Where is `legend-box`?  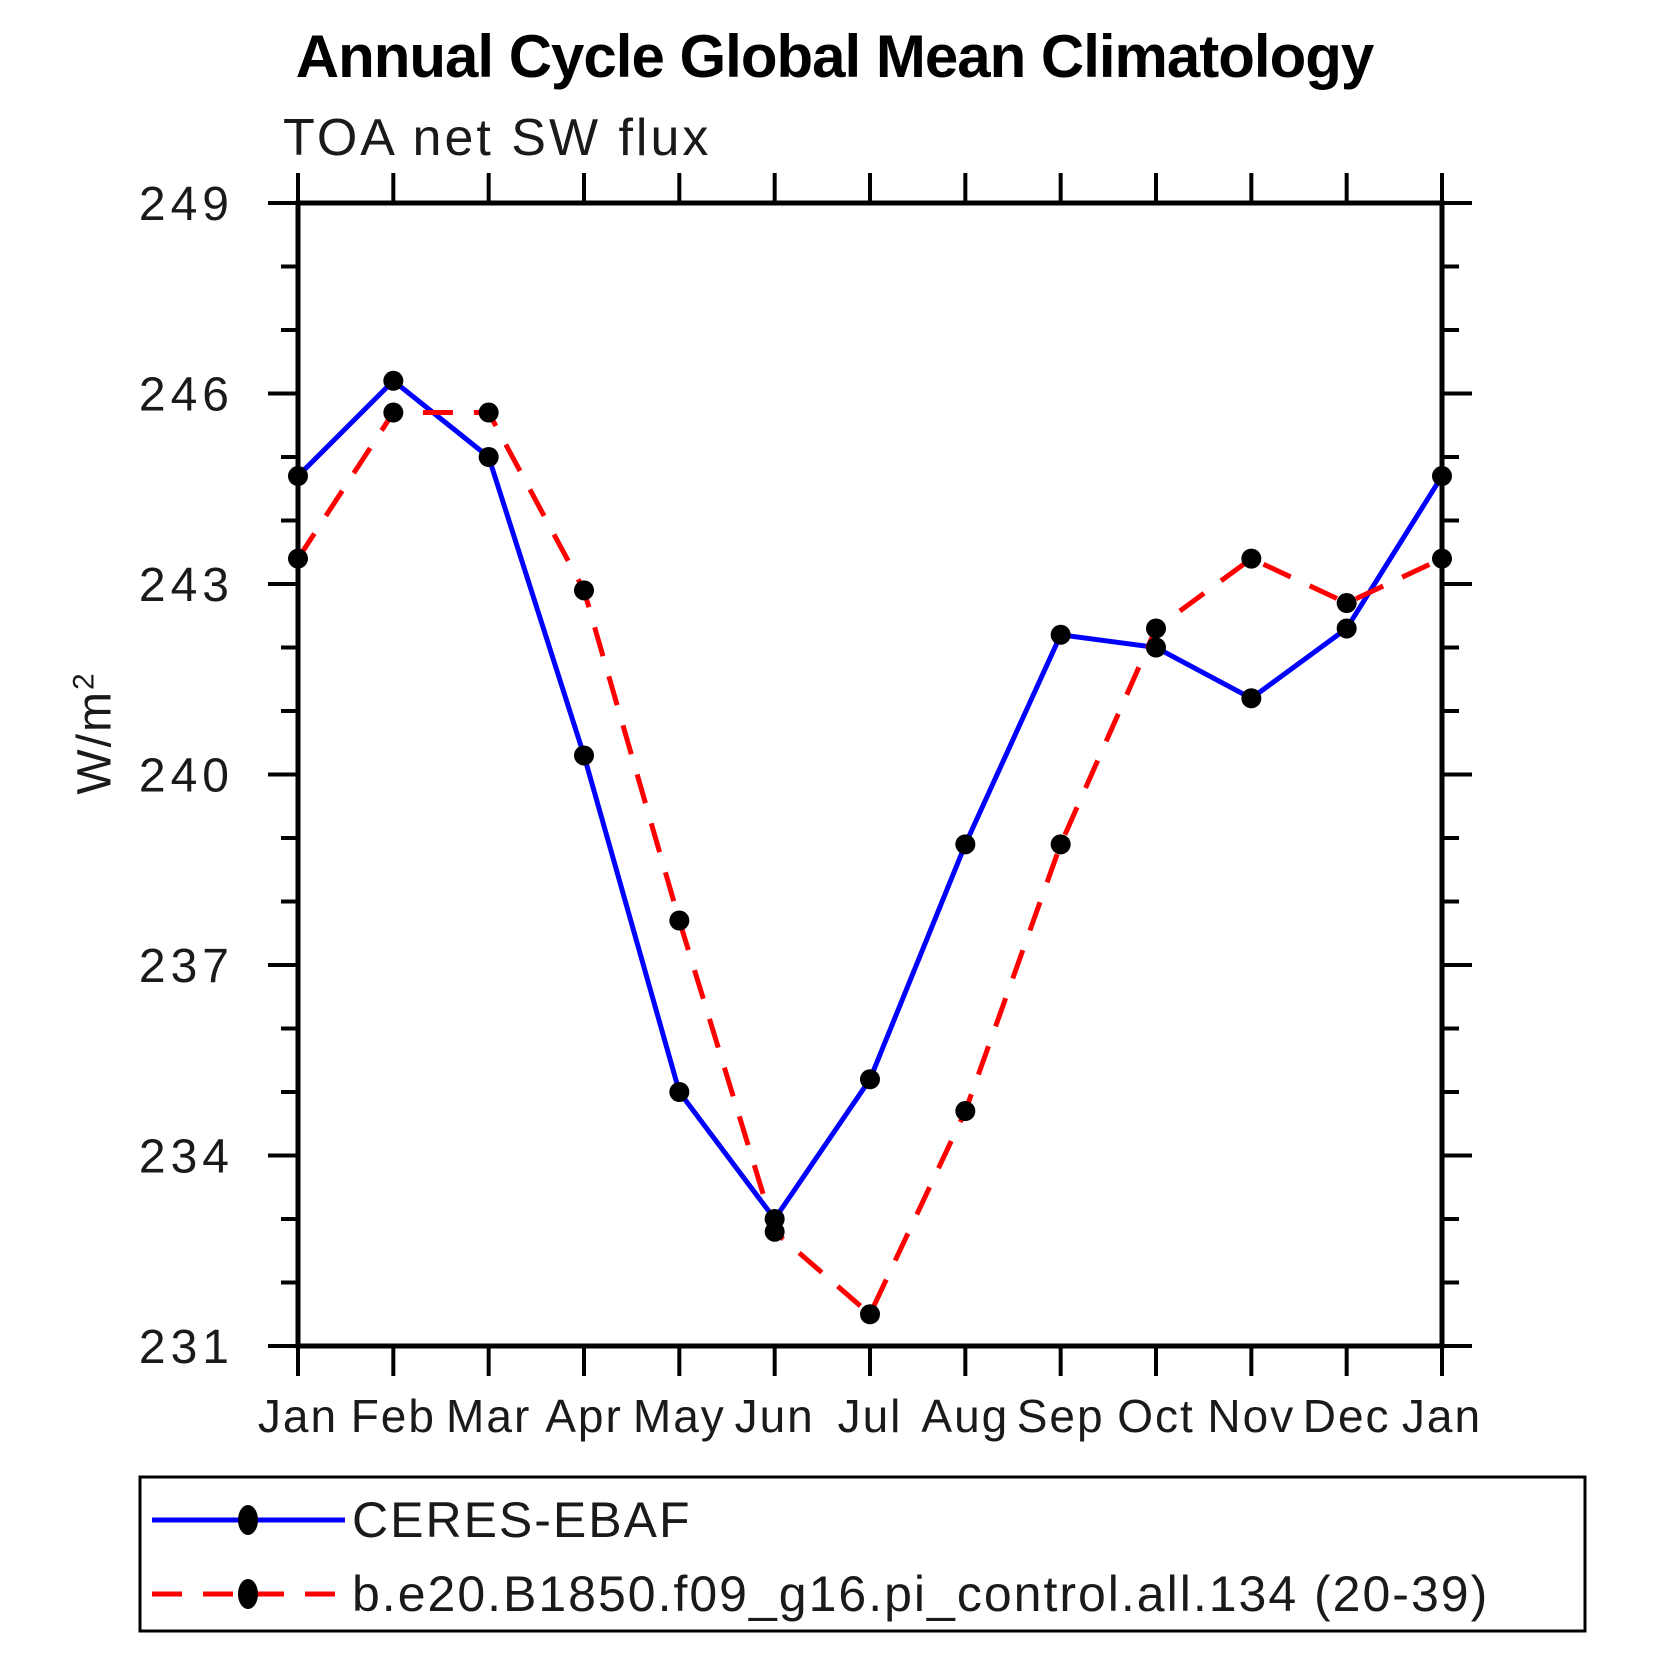 legend-box is located at coordinates (862, 1554).